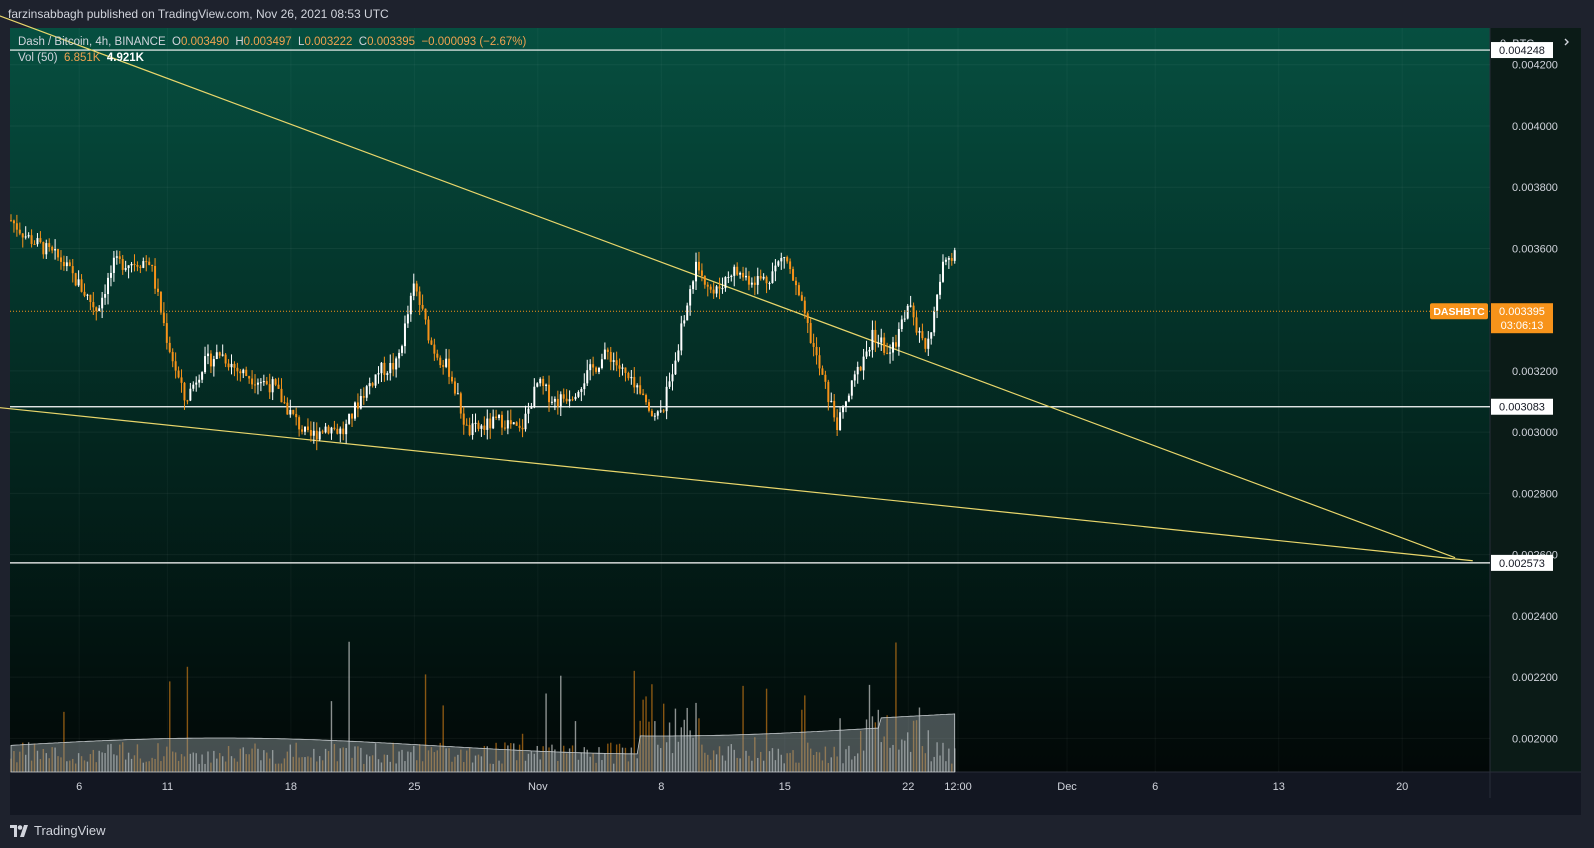 The width and height of the screenshot is (1594, 848). Describe the element at coordinates (1522, 564) in the screenshot. I see `level-label: 0.002573` at that location.